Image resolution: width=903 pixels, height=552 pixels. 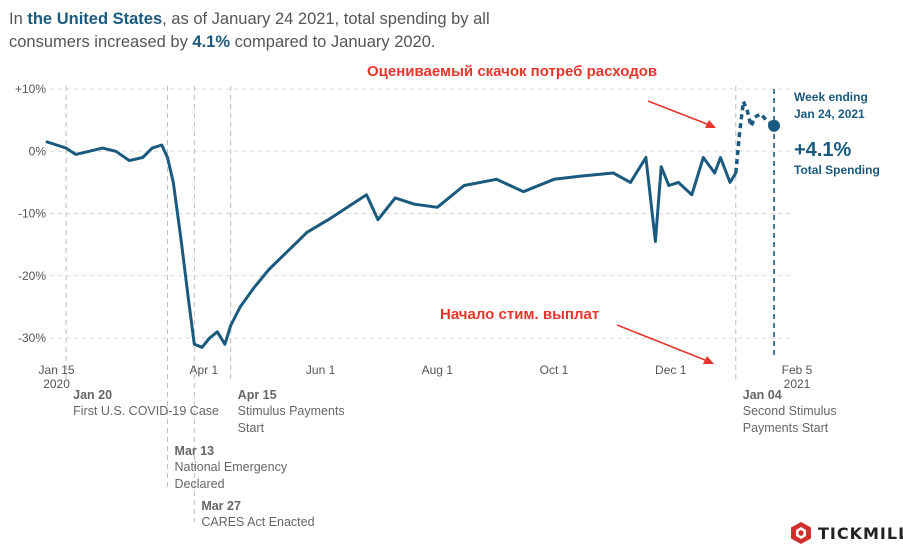 What do you see at coordinates (251, 428) in the screenshot?
I see `event-desc-label: Start` at bounding box center [251, 428].